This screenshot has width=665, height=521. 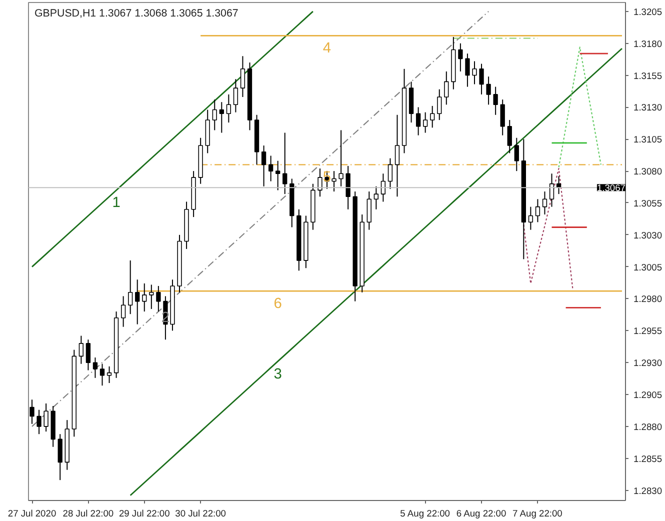 What do you see at coordinates (648, 363) in the screenshot?
I see `y-tick-label: 1.2930` at bounding box center [648, 363].